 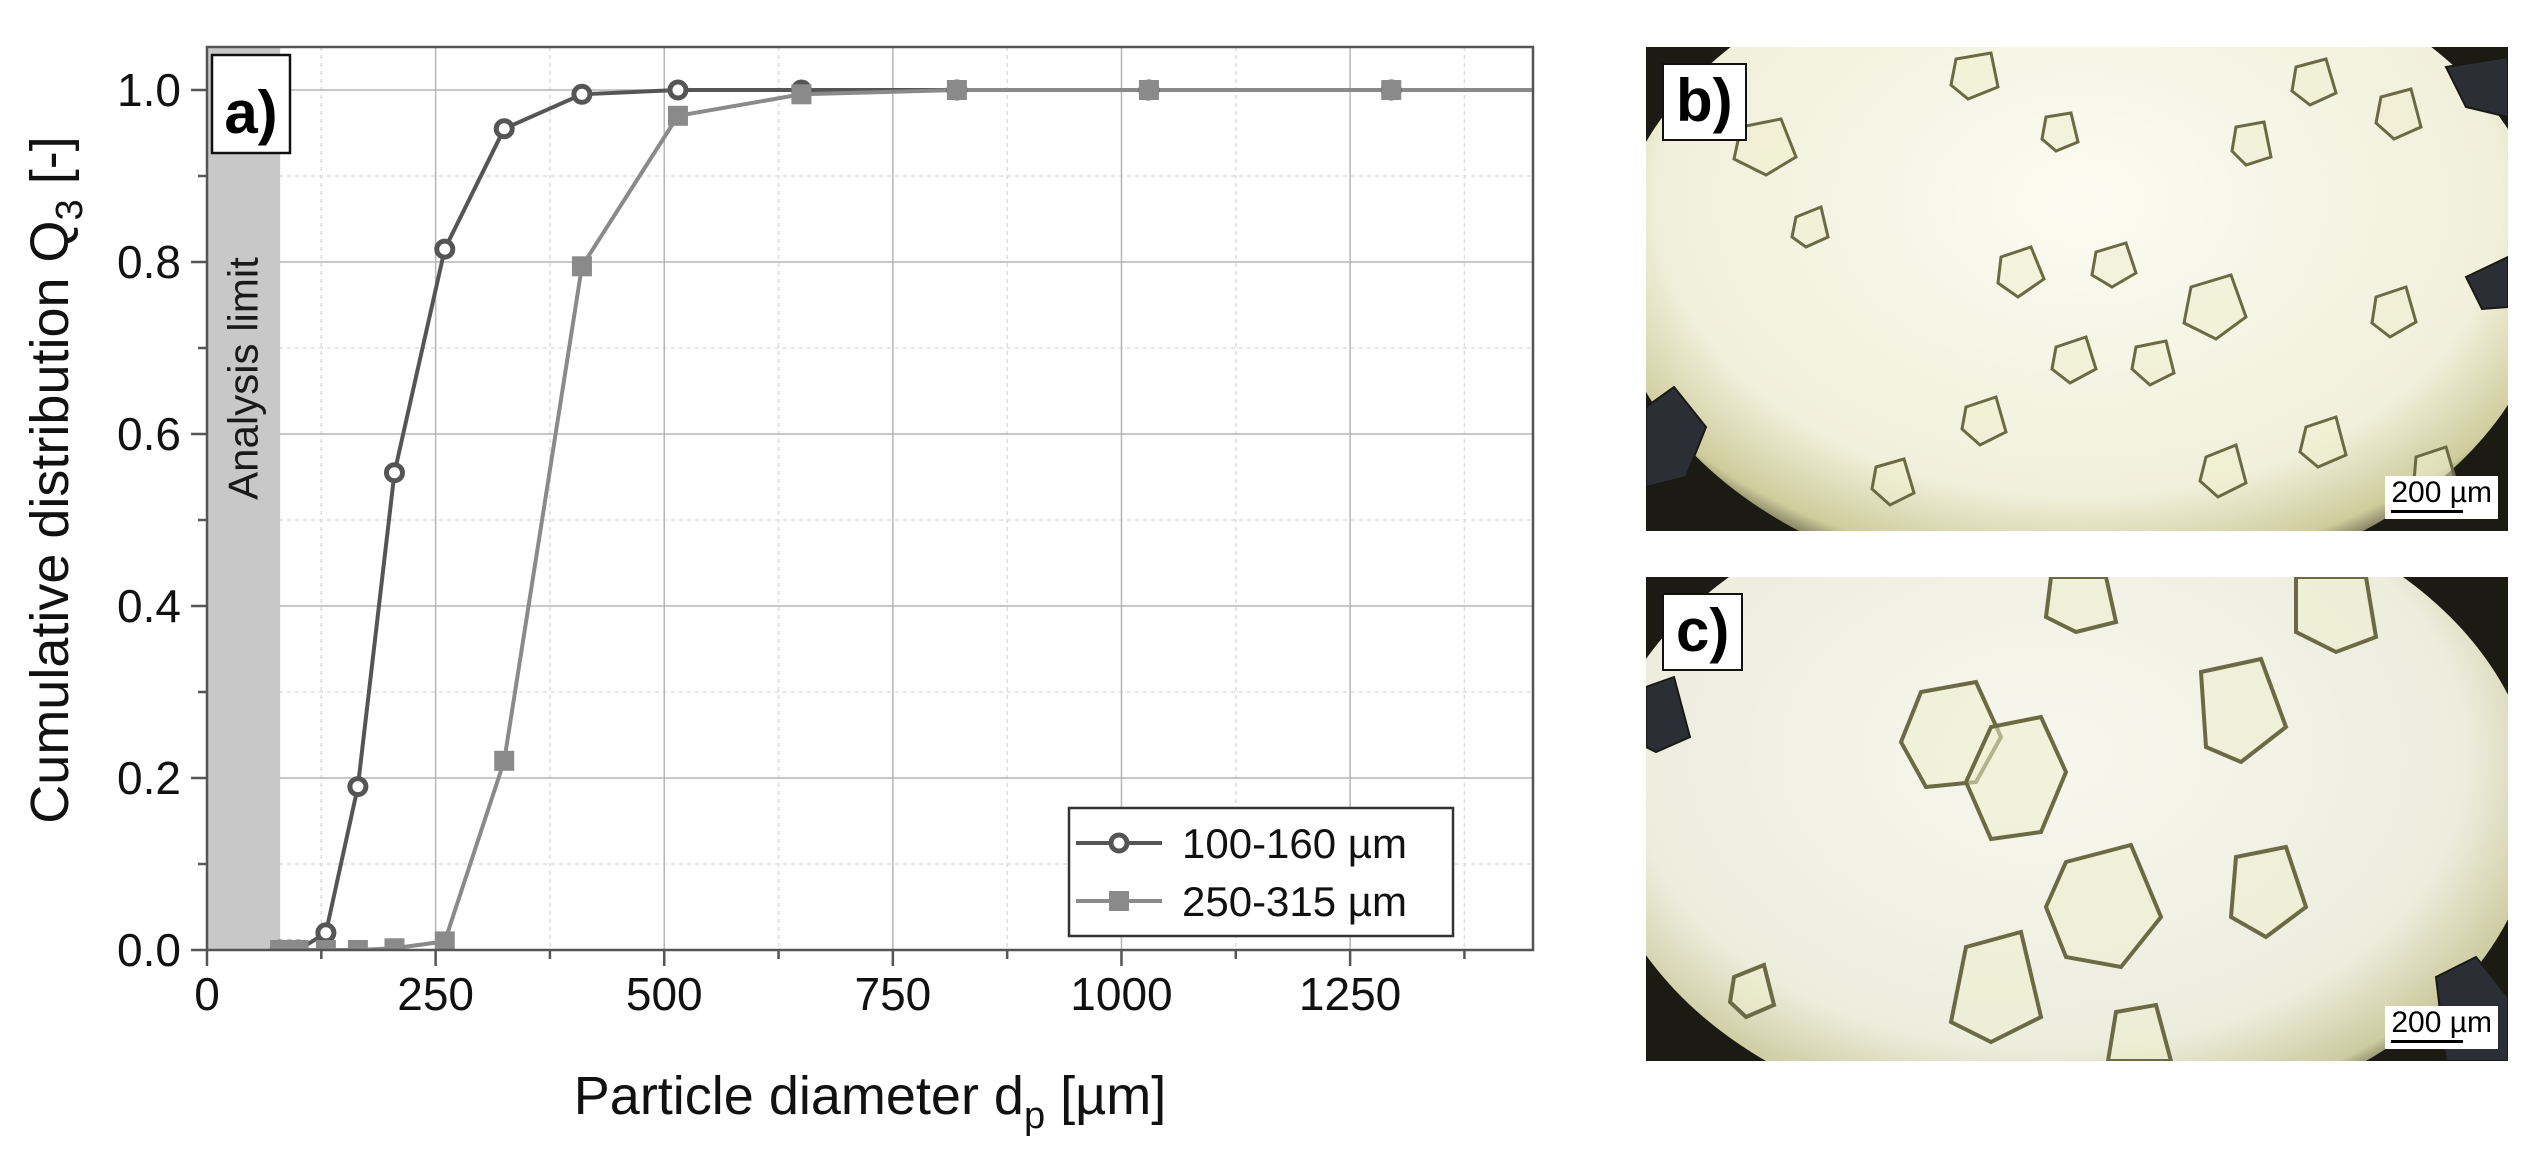 What do you see at coordinates (50, 521) in the screenshot?
I see `y-axis-title-main: Cumulative distribution Q` at bounding box center [50, 521].